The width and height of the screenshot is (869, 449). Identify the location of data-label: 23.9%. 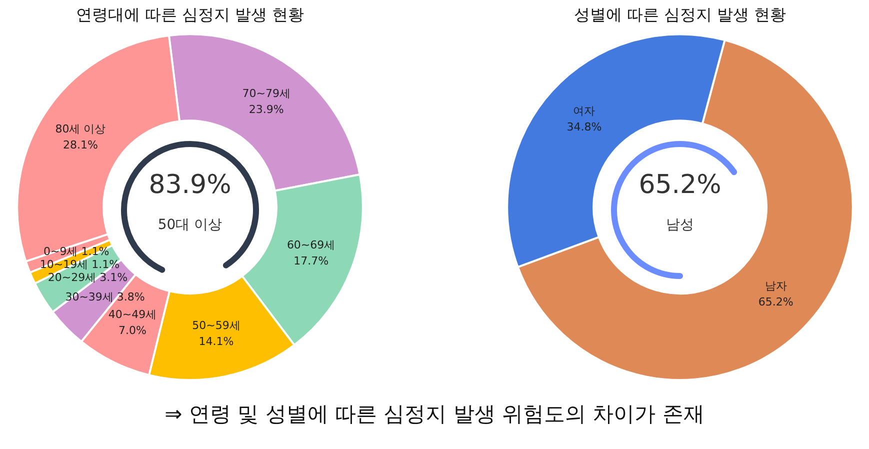
(266, 109).